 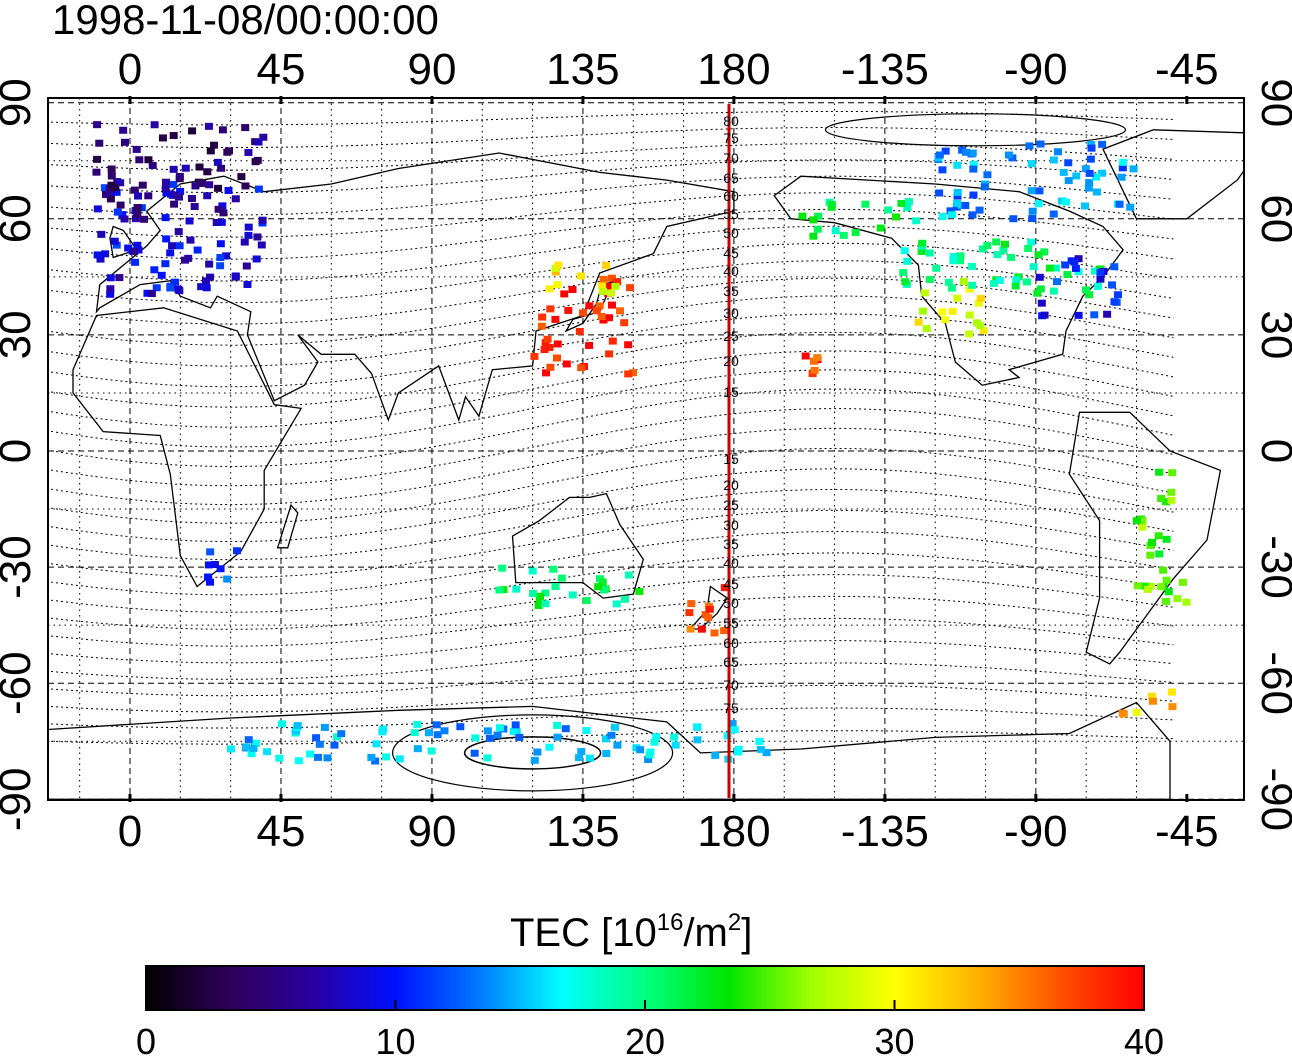 What do you see at coordinates (1272, 334) in the screenshot?
I see `latitude-tick-label: 30` at bounding box center [1272, 334].